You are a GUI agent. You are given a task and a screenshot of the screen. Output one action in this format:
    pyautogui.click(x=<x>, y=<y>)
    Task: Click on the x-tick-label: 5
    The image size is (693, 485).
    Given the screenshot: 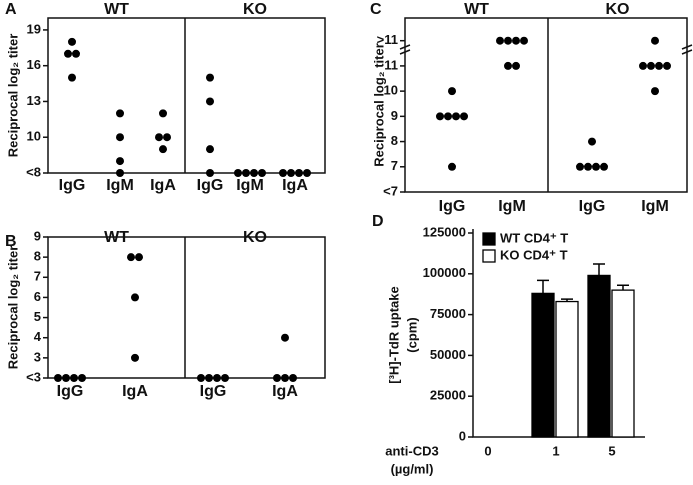 What is the action you would take?
    pyautogui.click(x=611, y=450)
    